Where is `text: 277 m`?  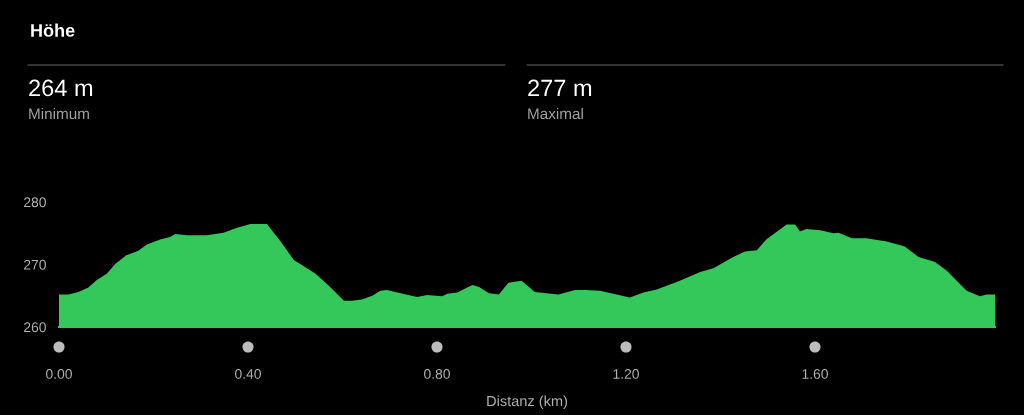 text: 277 m is located at coordinates (560, 88).